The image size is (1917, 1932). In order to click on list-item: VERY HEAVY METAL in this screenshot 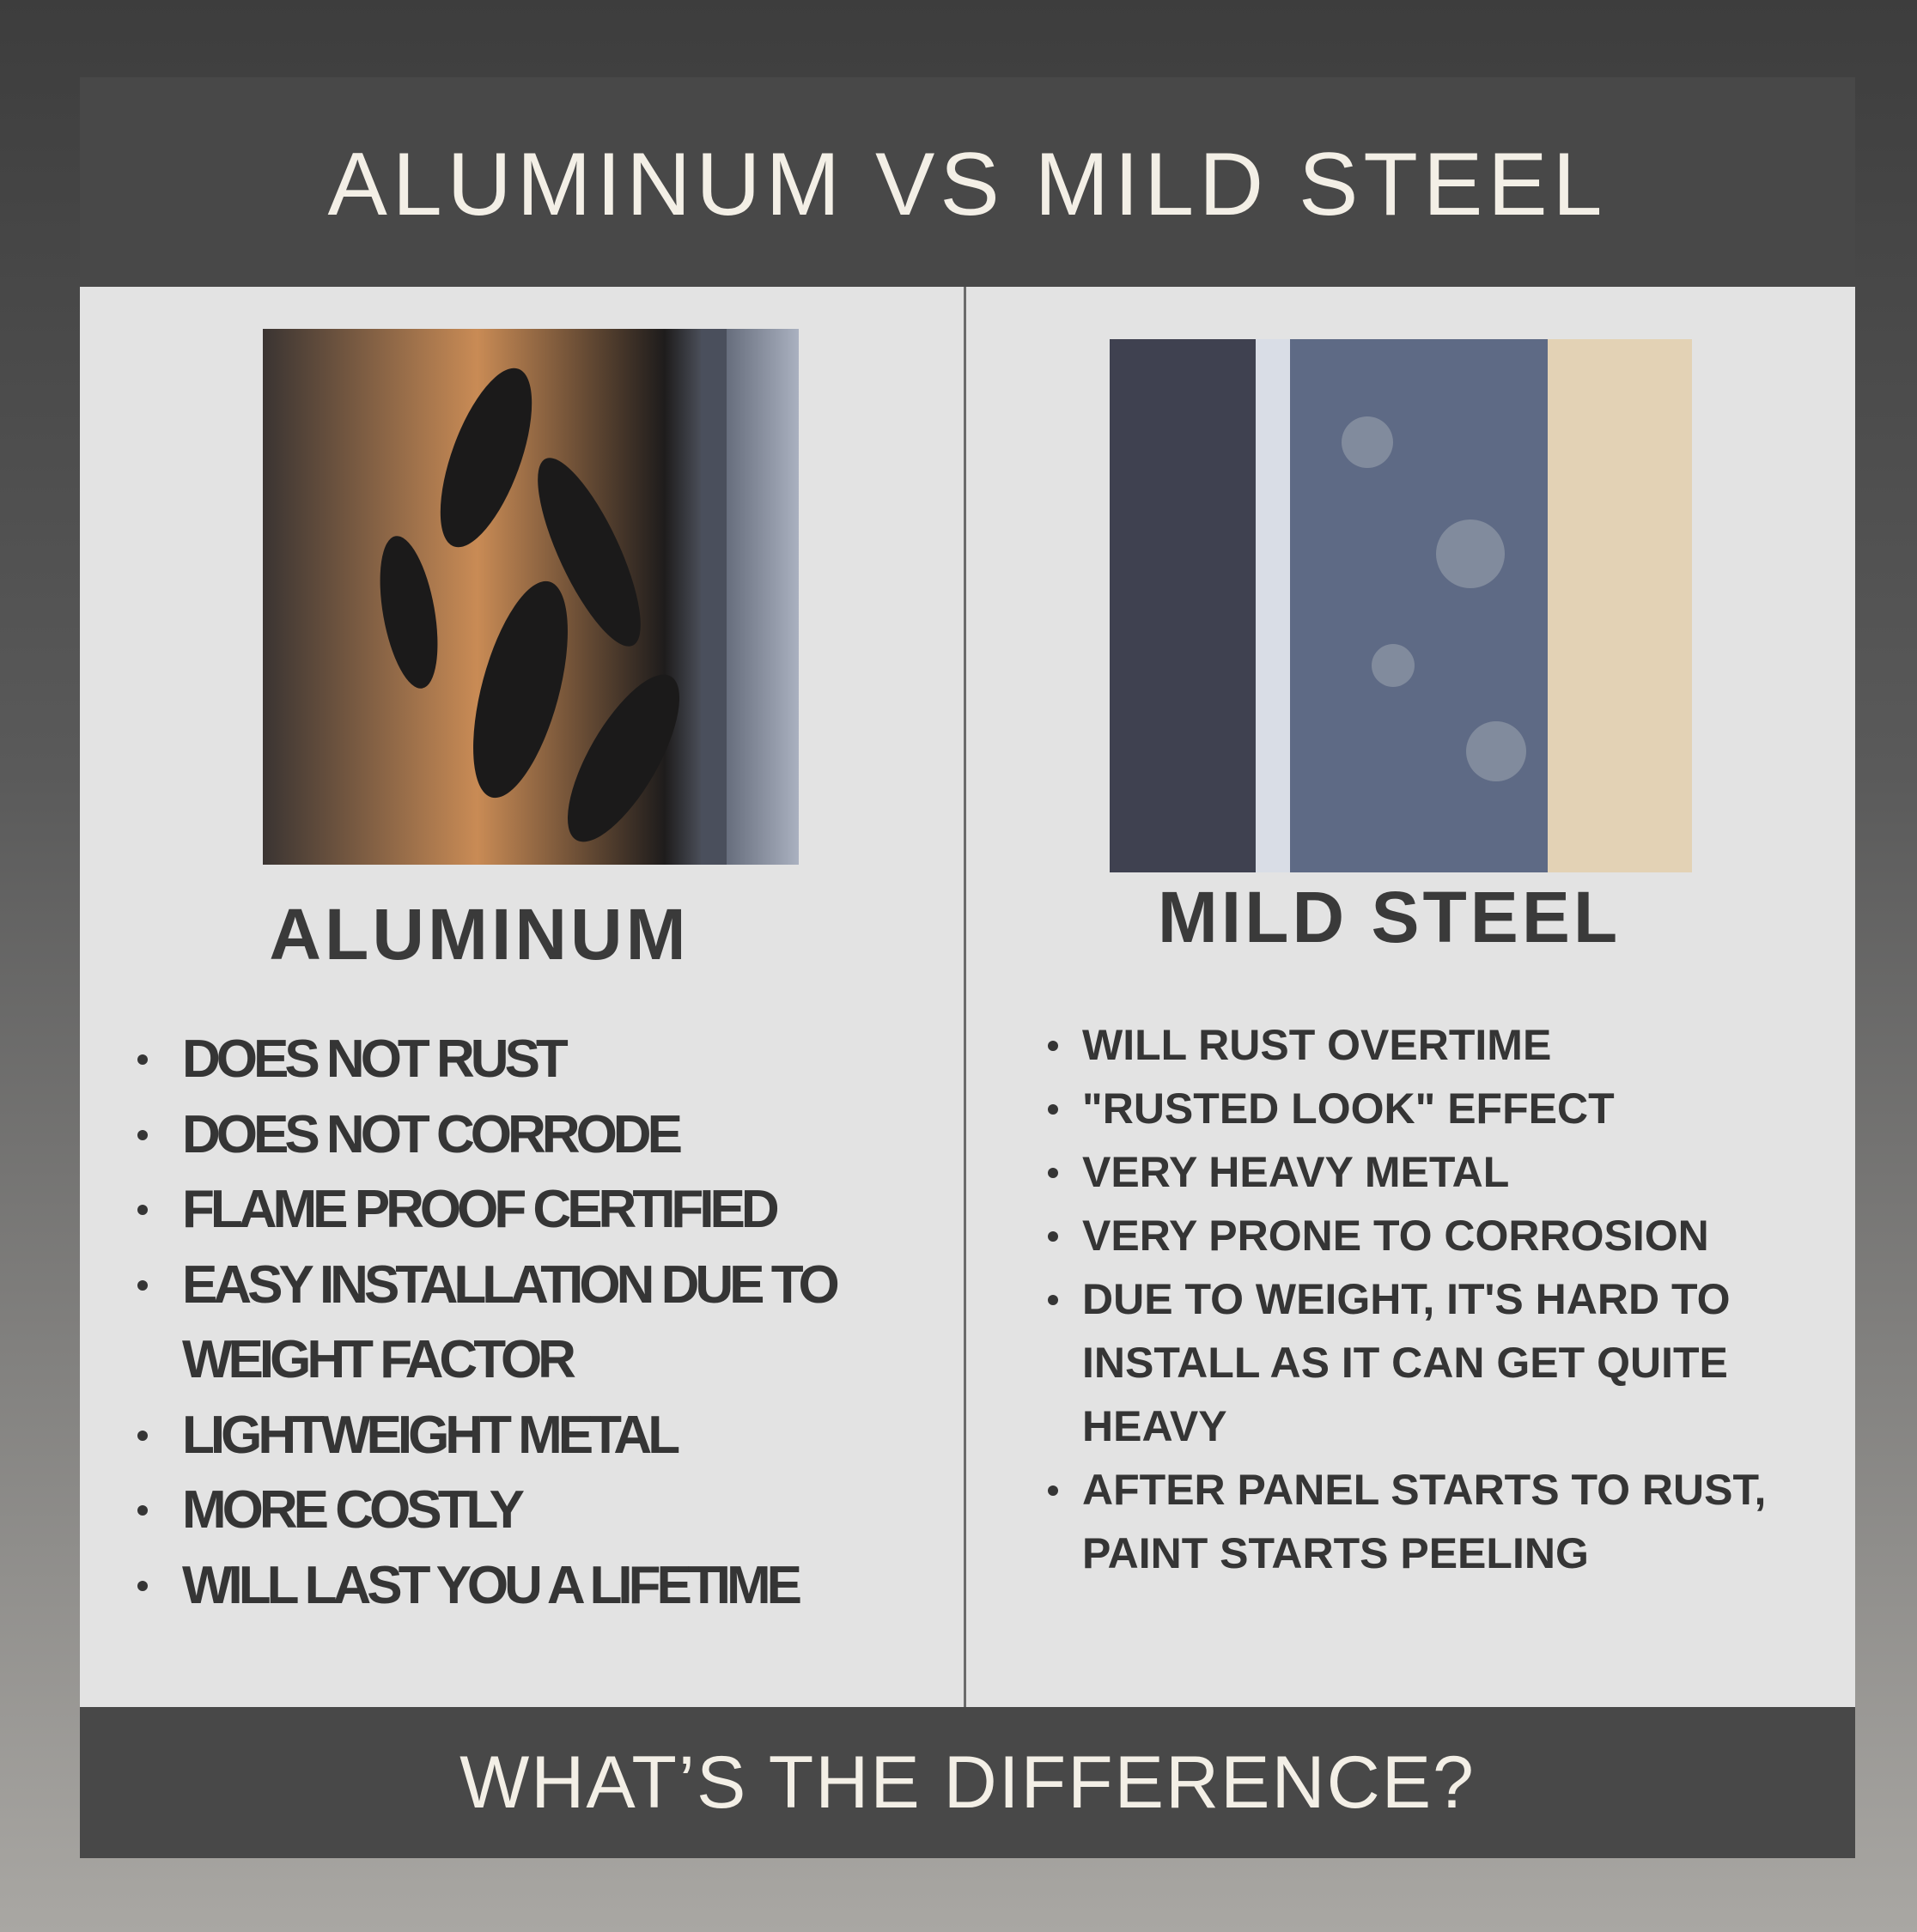, I will do `click(1417, 1172)`.